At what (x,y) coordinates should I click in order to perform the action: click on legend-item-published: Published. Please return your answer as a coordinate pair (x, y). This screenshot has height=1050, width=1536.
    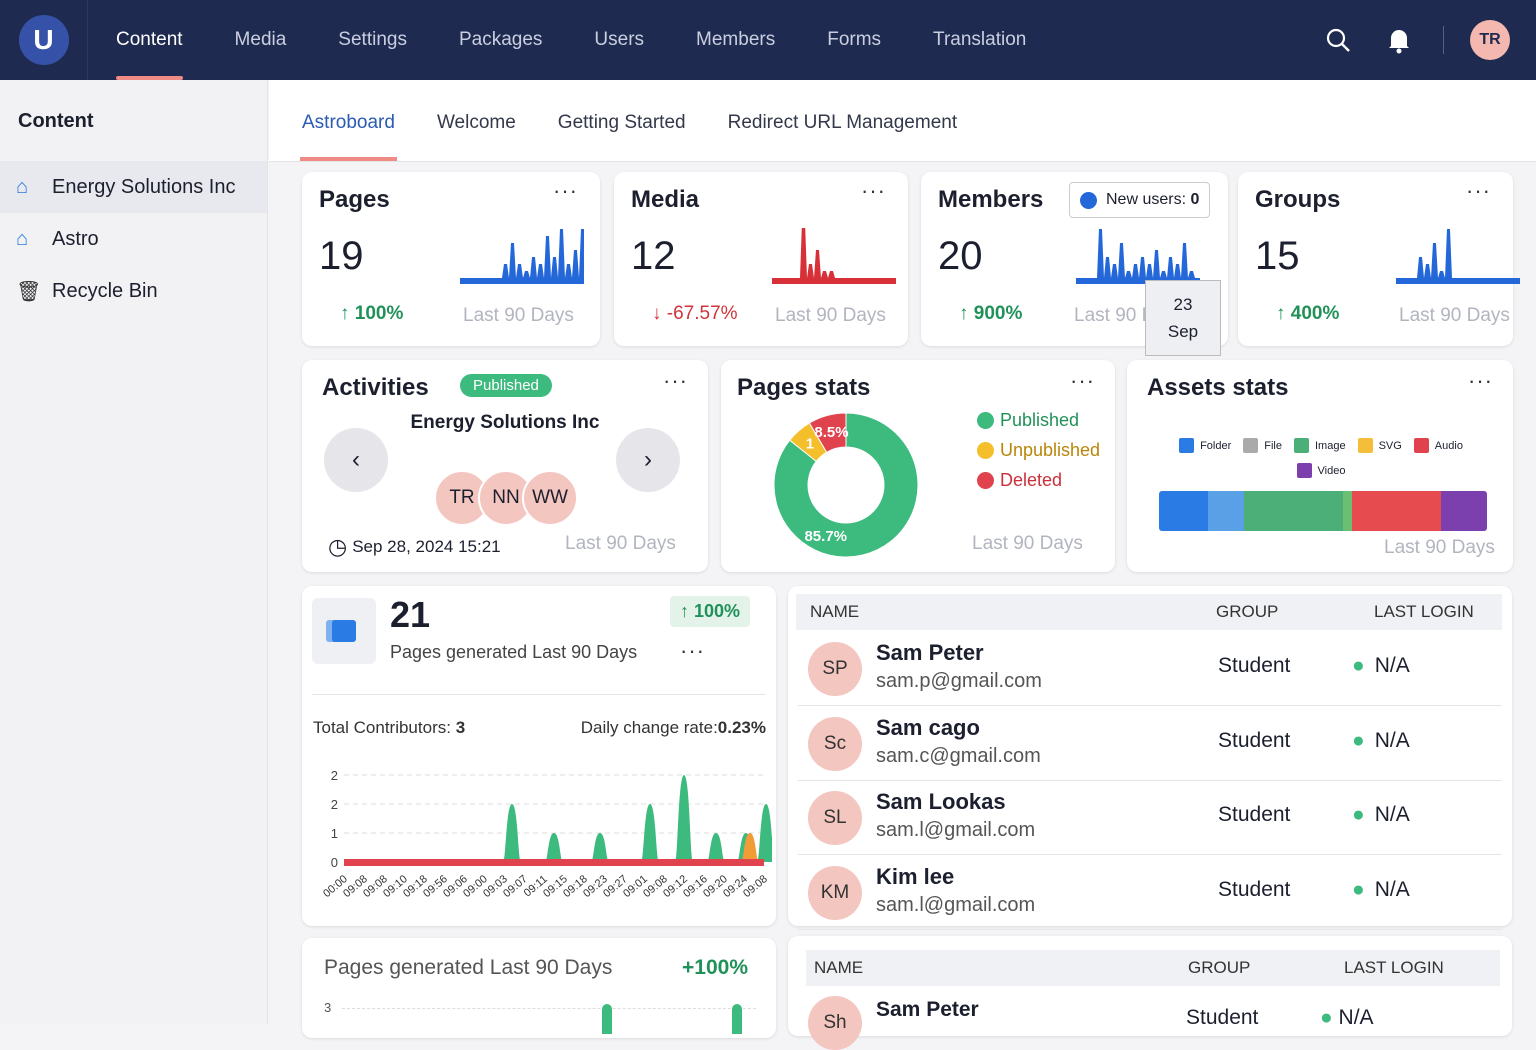
    Looking at the image, I should click on (1038, 420).